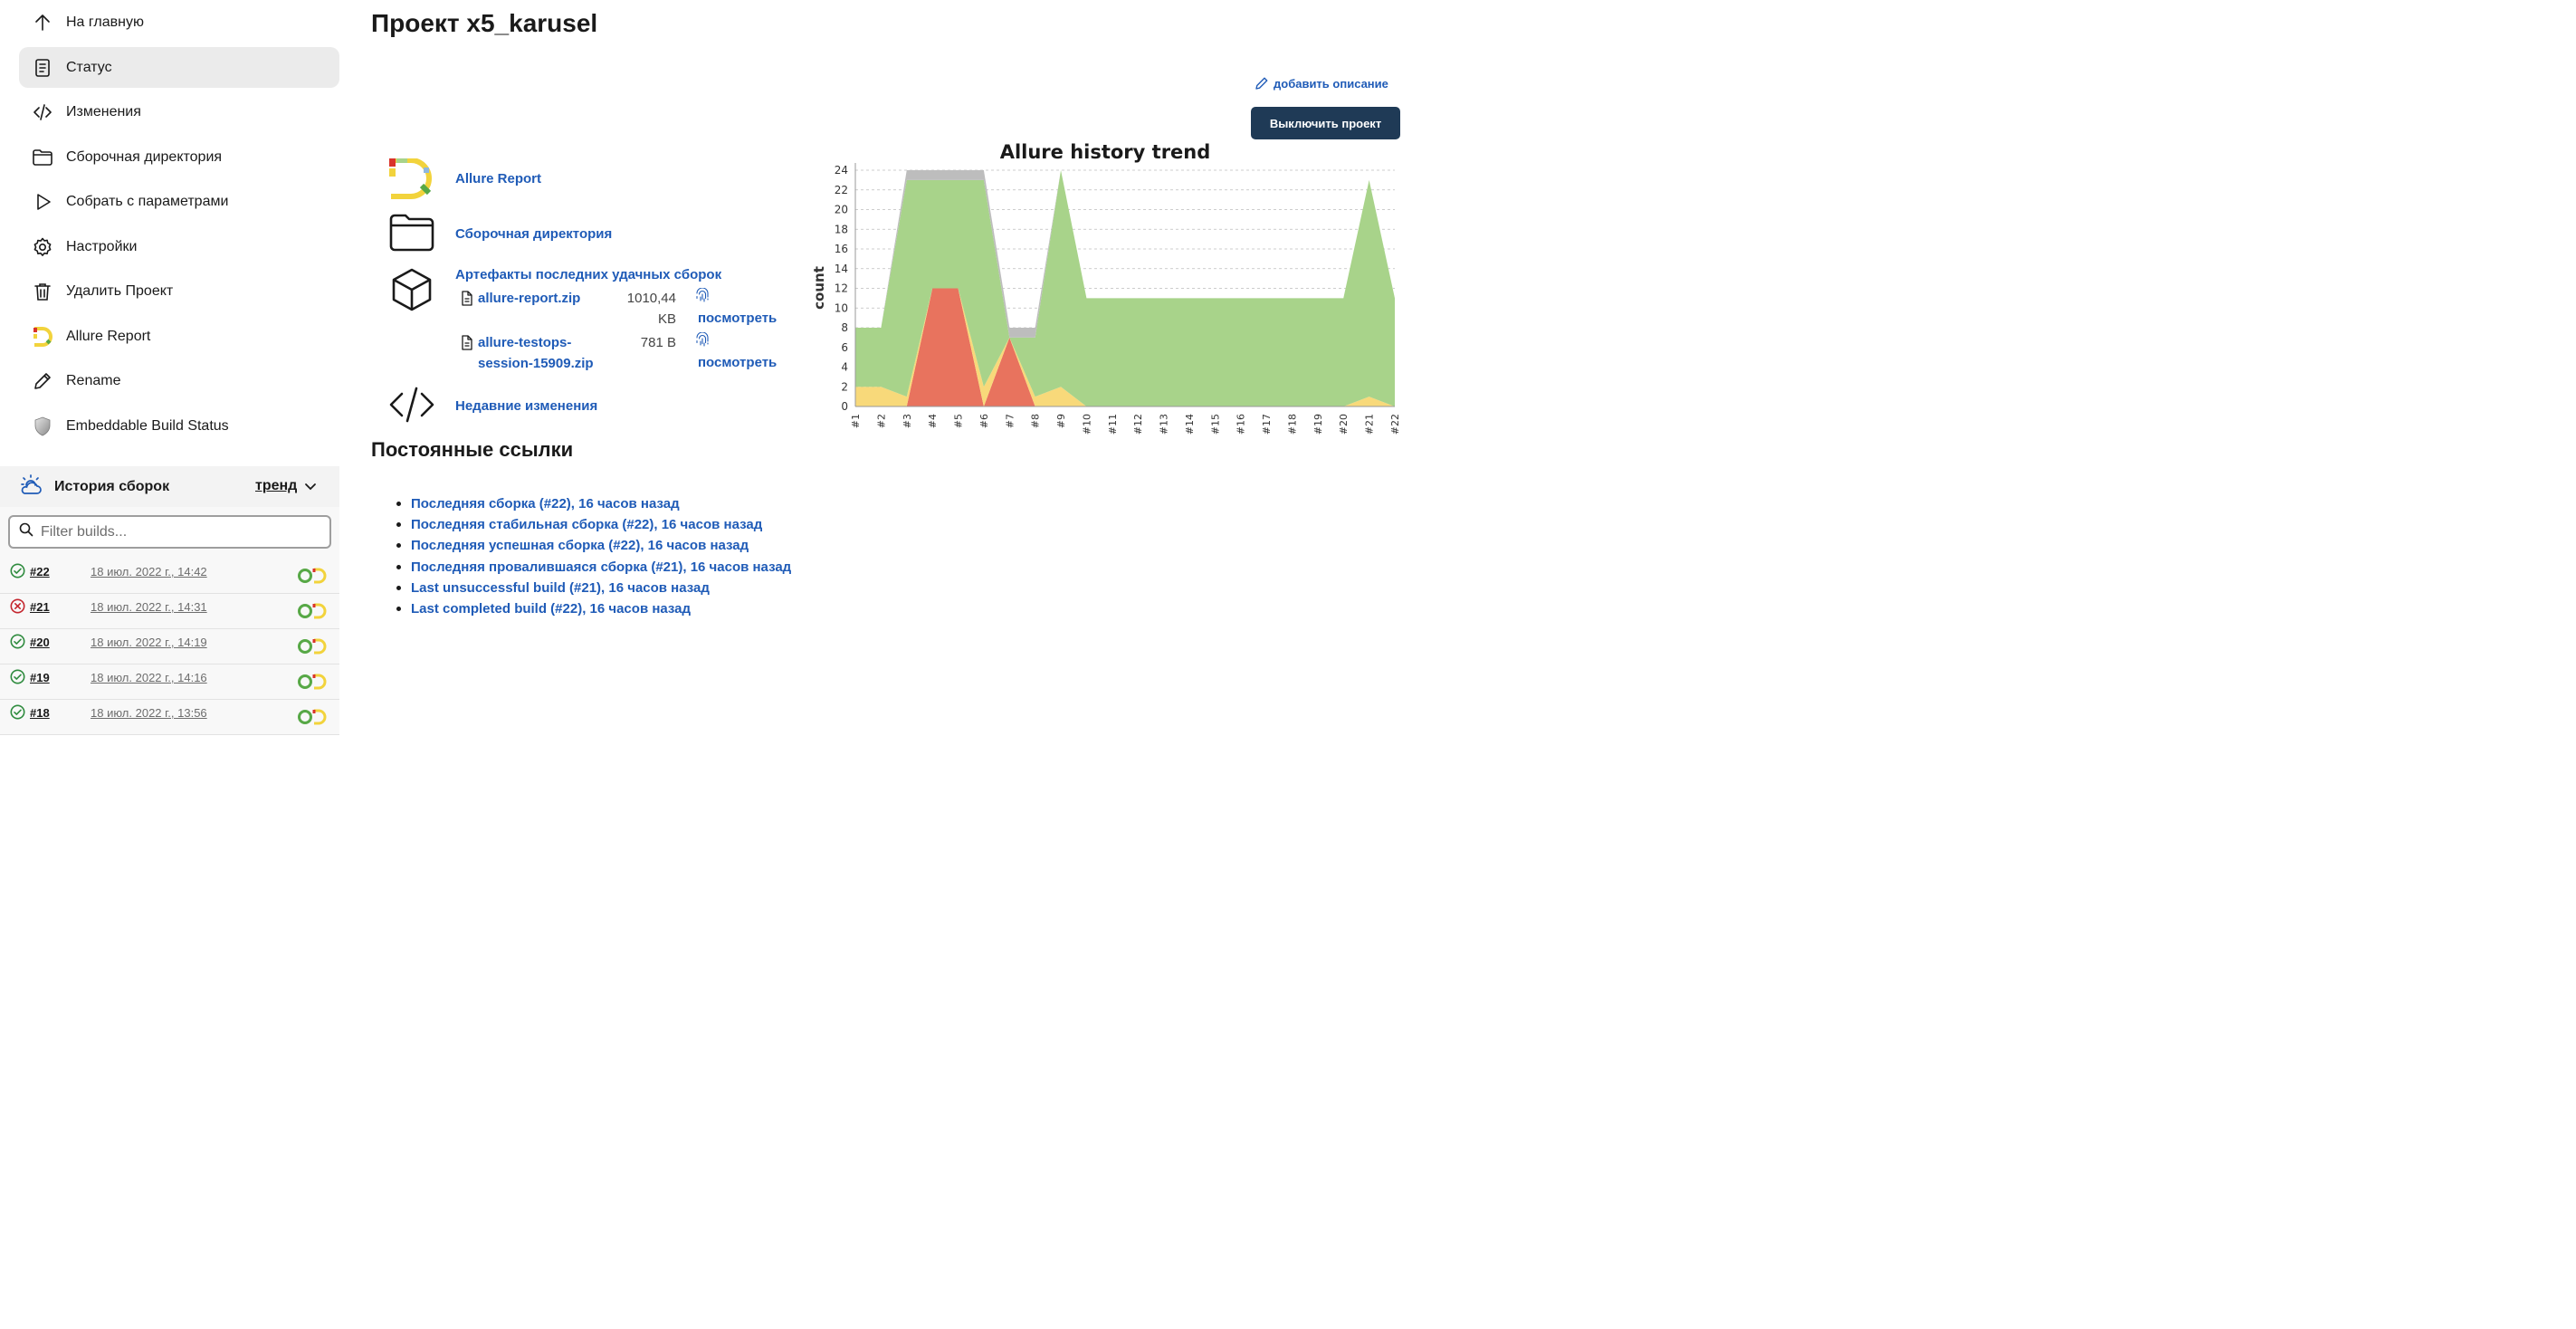  What do you see at coordinates (148, 201) in the screenshot?
I see `sidebar-item-label: Собрать с параметрами` at bounding box center [148, 201].